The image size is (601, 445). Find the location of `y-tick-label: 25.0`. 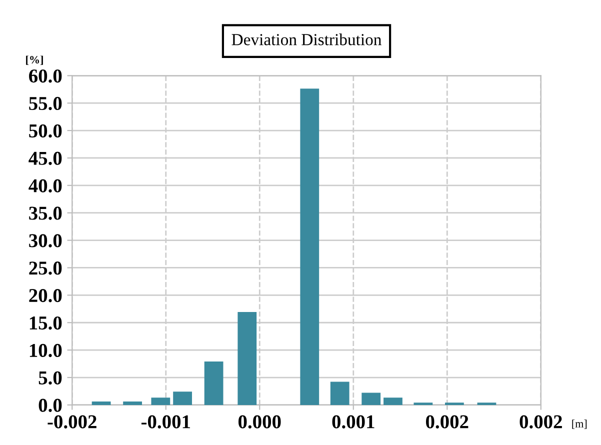

y-tick-label: 25.0 is located at coordinates (45, 268).